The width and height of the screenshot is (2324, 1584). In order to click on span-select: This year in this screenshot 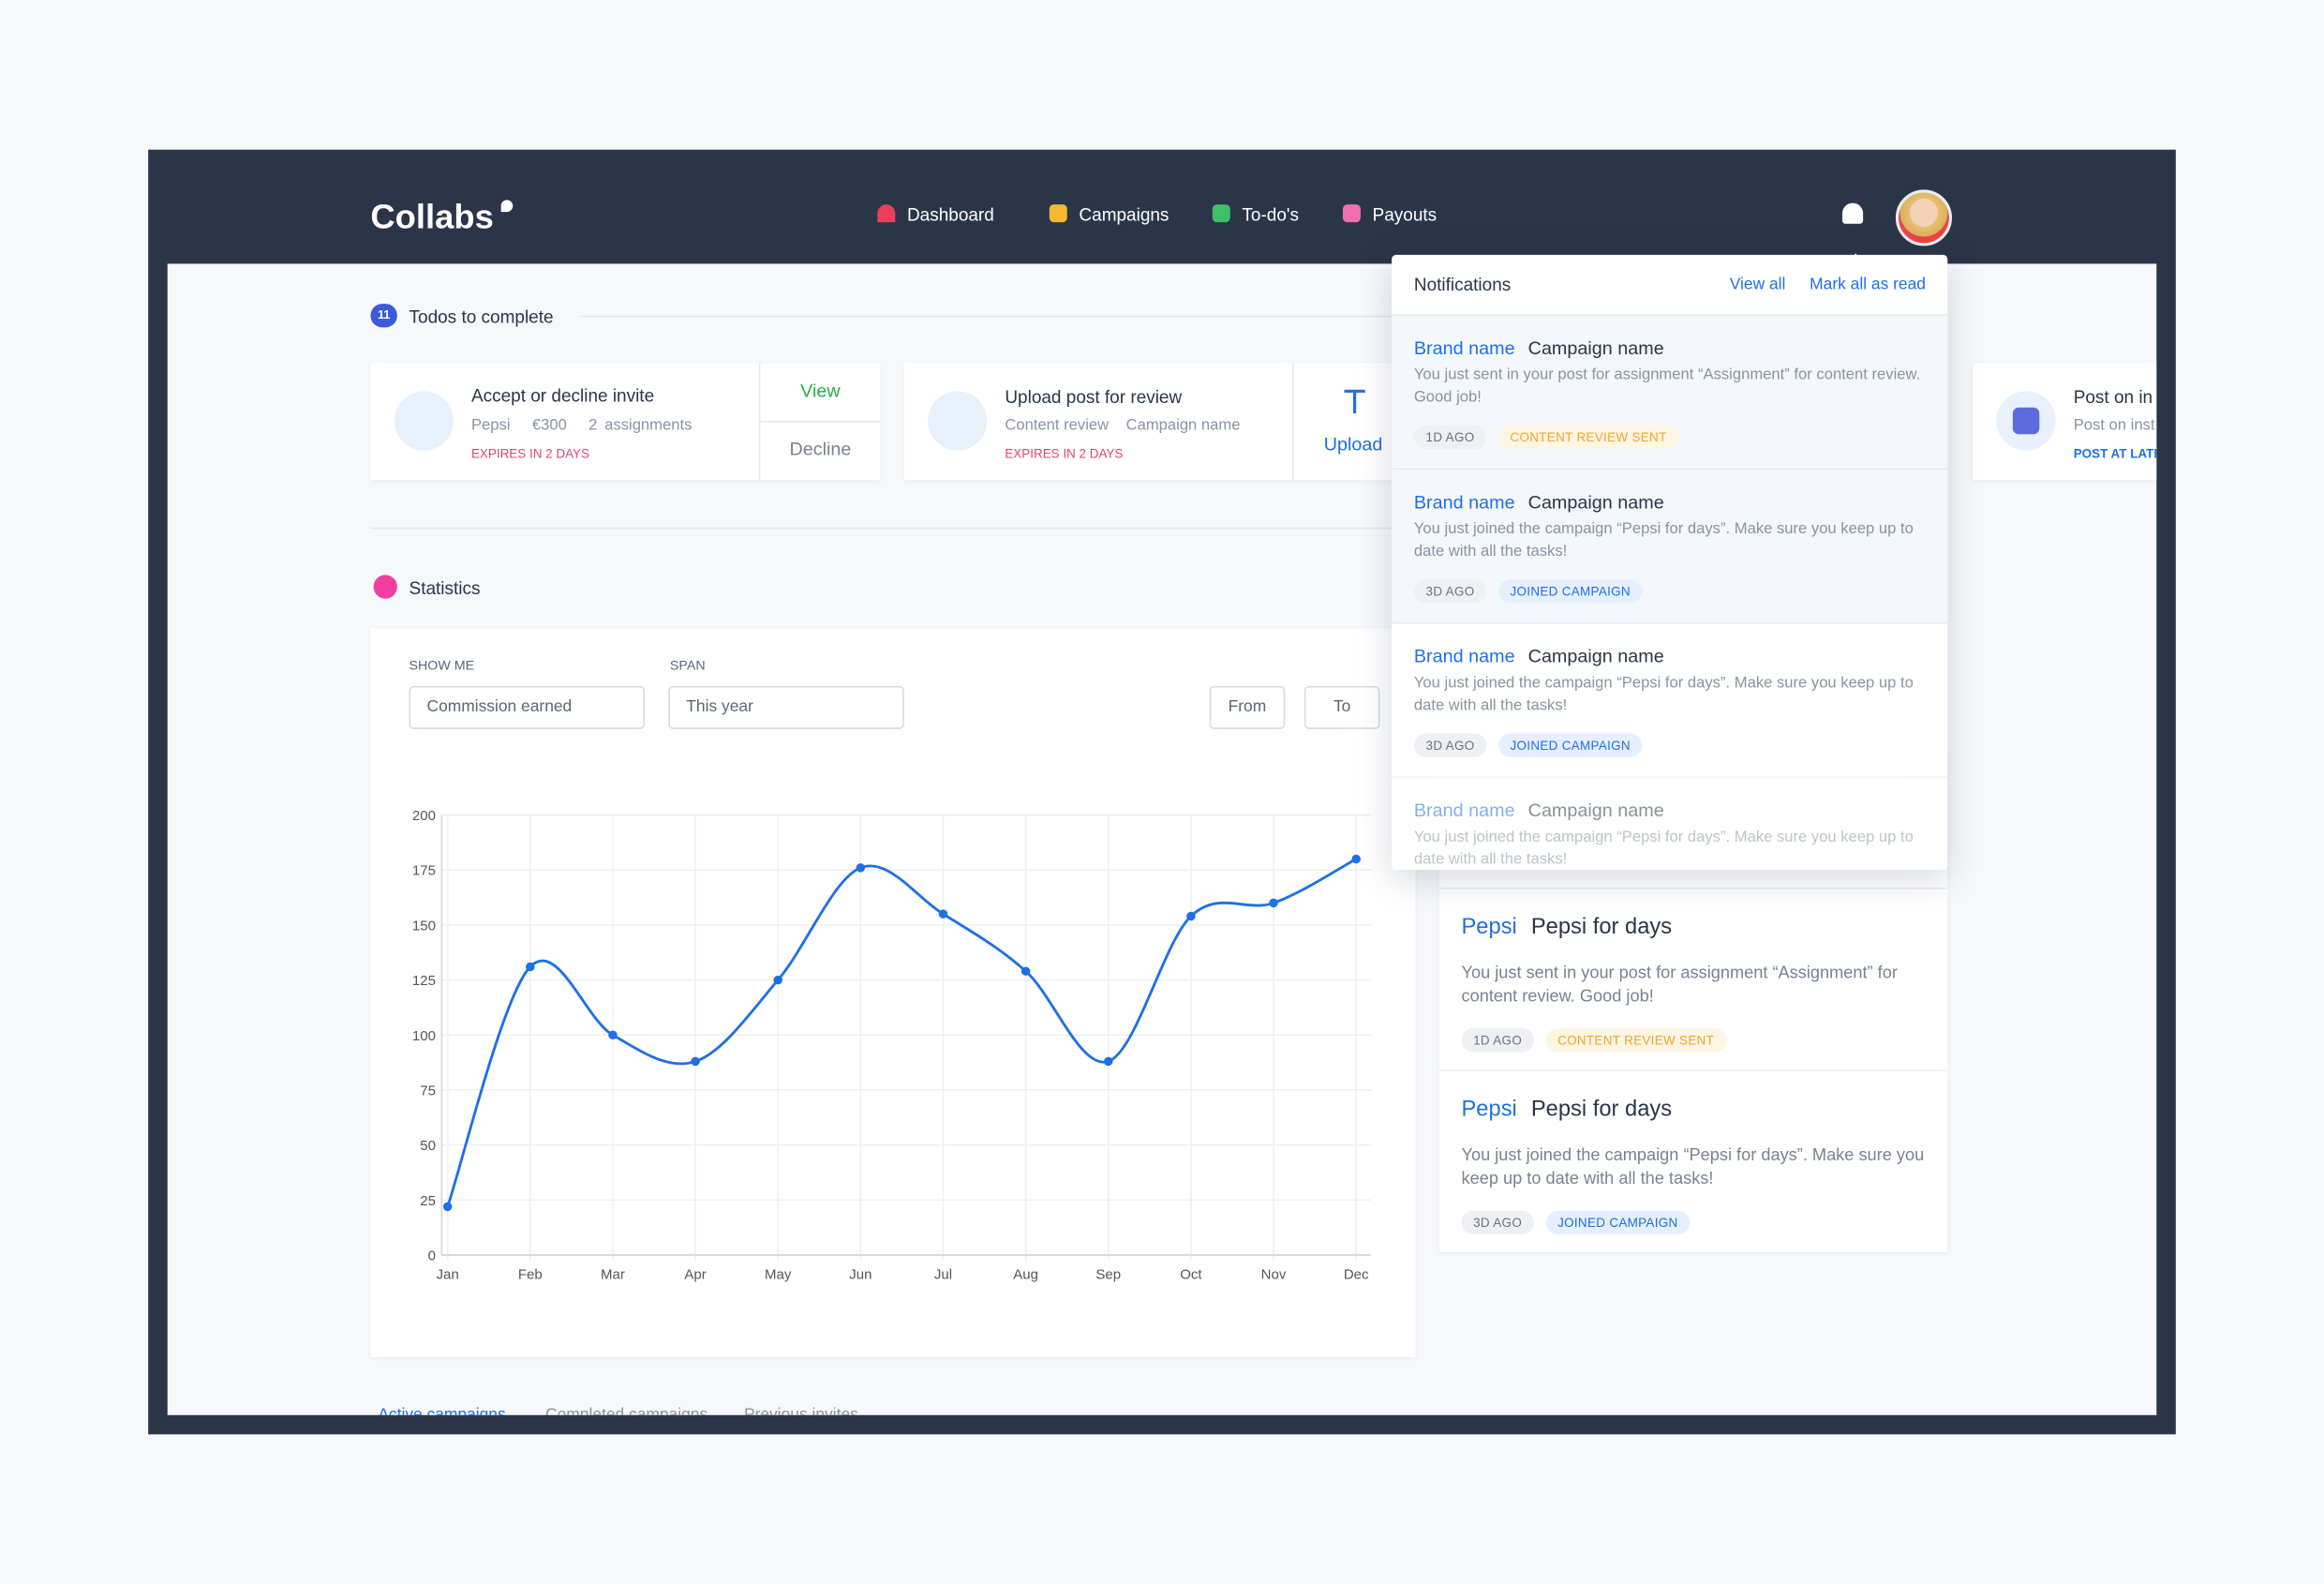, I will do `click(786, 707)`.